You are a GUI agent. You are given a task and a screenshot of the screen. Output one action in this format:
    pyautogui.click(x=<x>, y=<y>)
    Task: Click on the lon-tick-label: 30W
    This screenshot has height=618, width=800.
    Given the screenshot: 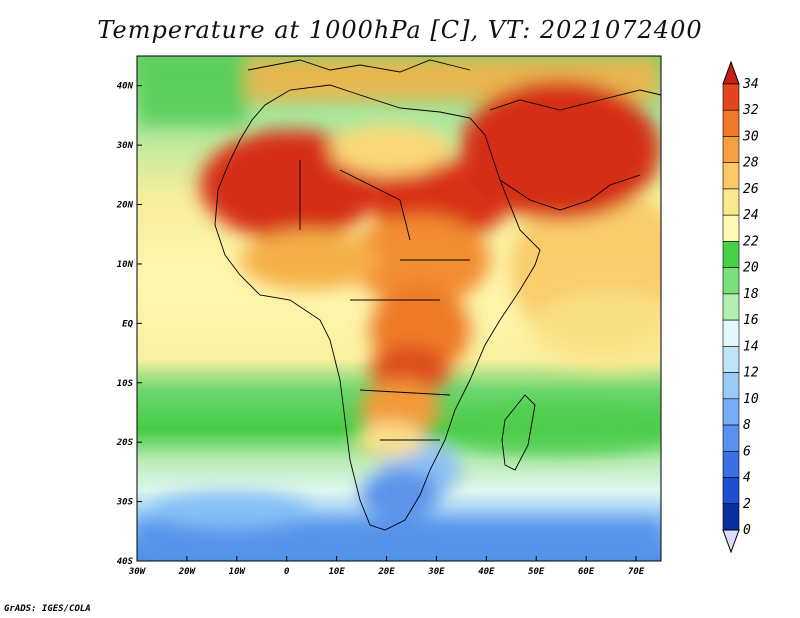 What is the action you would take?
    pyautogui.click(x=137, y=572)
    